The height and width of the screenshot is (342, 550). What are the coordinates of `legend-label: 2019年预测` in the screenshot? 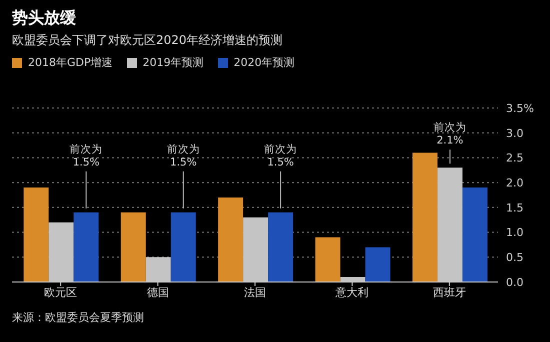 It's located at (173, 62).